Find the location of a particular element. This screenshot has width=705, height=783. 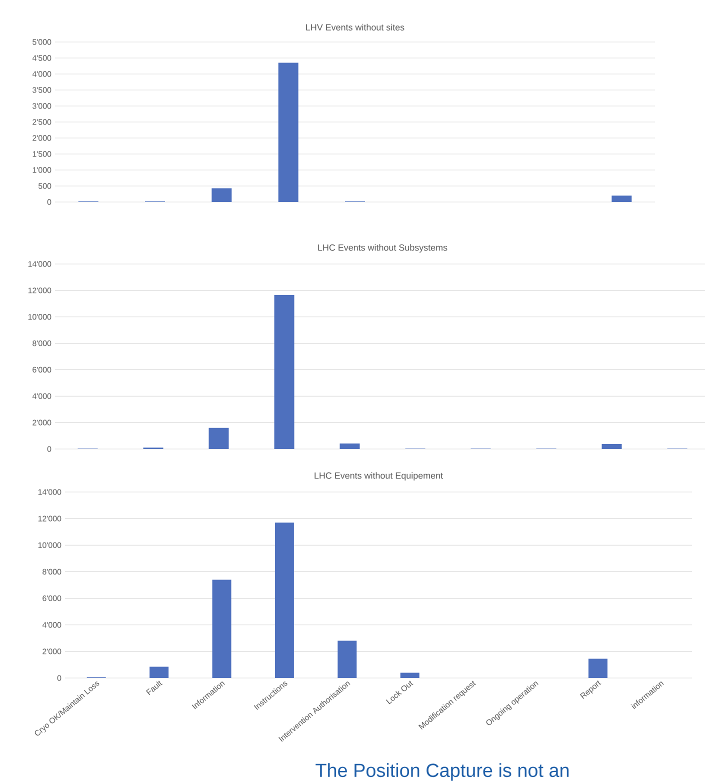

chart-title: LHC Events without Equipement is located at coordinates (378, 476).